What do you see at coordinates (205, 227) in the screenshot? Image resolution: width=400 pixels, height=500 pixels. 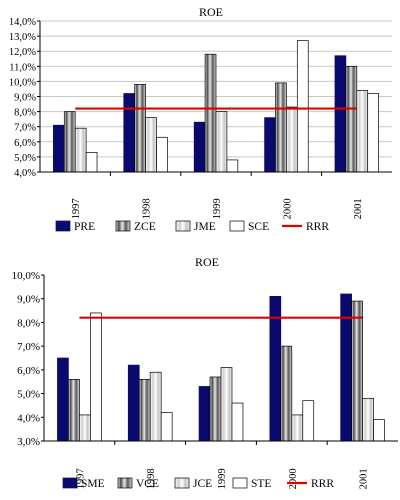 I see `legend-label: JME` at bounding box center [205, 227].